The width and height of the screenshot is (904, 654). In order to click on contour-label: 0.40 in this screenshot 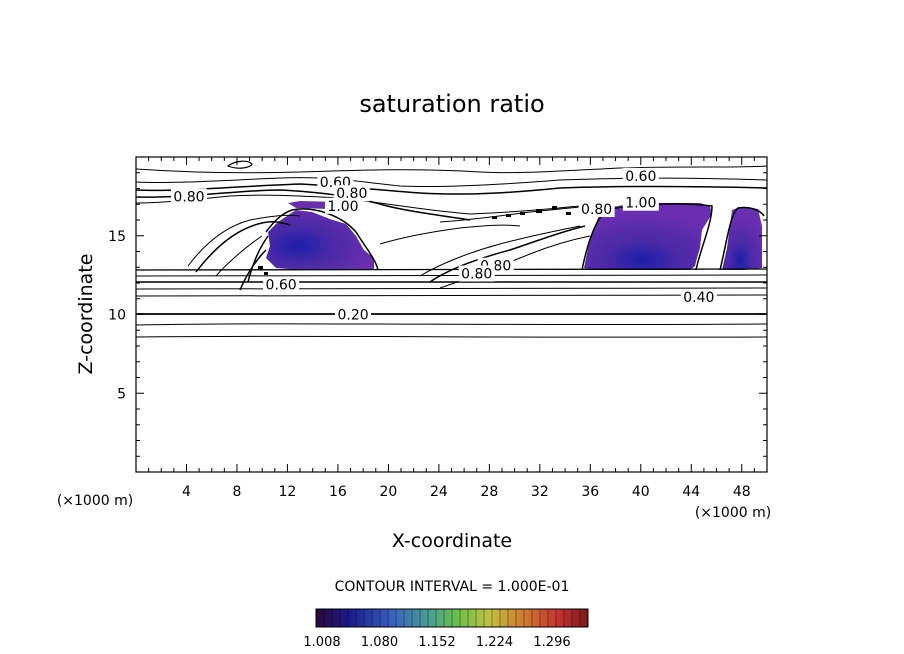, I will do `click(698, 298)`.